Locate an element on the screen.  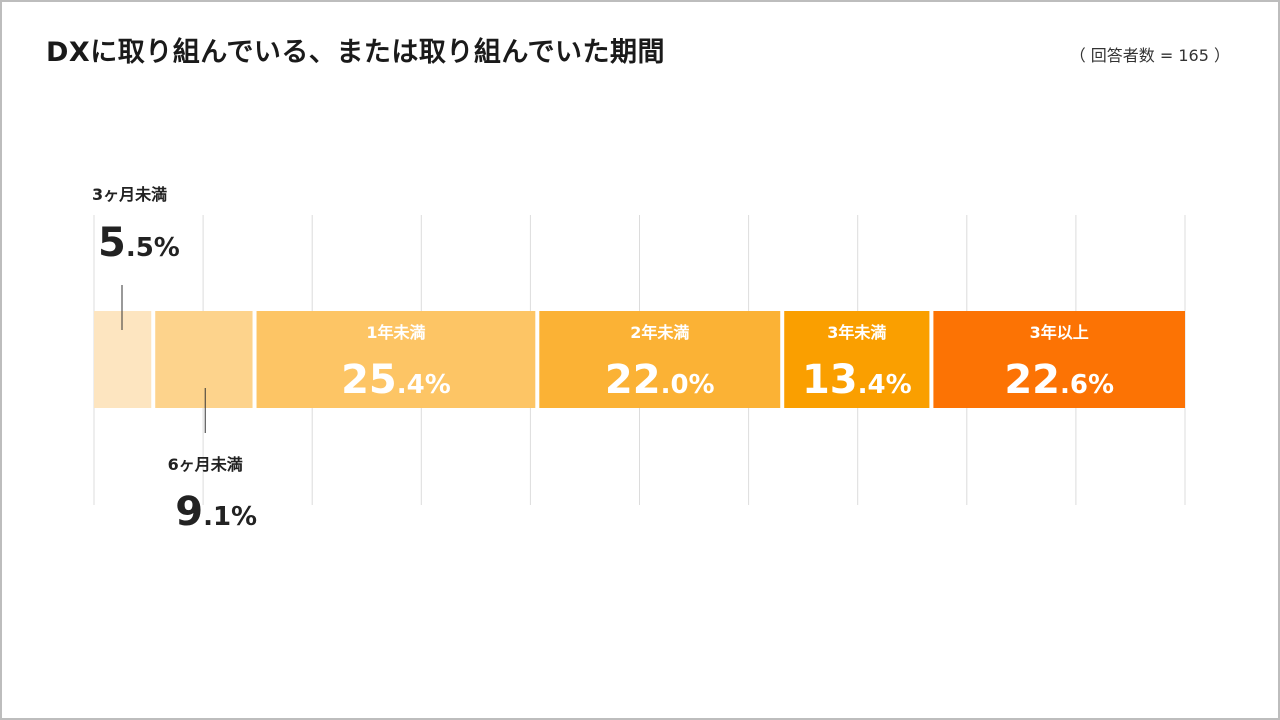
segment-2-value: 9.1% is located at coordinates (216, 512).